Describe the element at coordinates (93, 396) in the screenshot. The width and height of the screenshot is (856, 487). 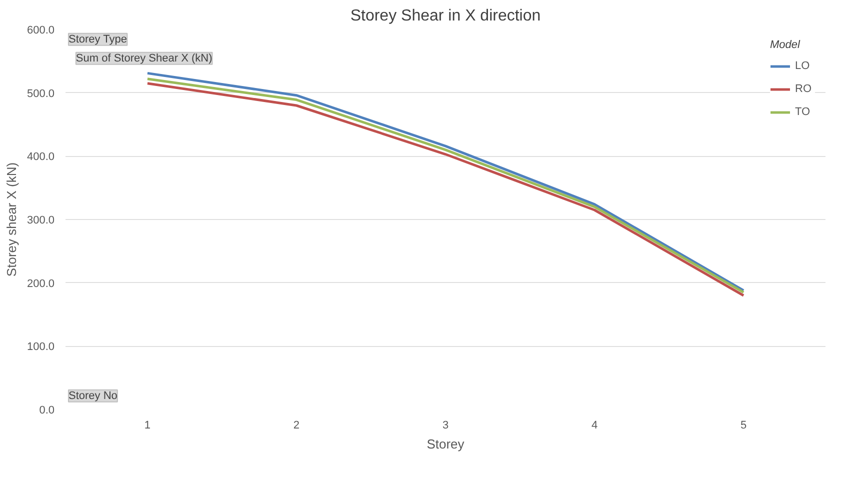
I see `annotation: Storey No` at that location.